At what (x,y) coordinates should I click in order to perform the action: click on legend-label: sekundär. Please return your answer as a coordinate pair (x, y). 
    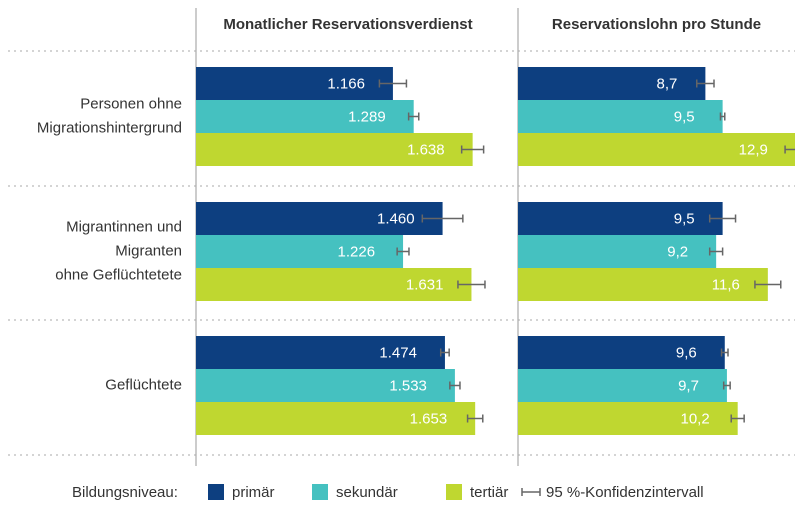
    Looking at the image, I should click on (367, 492).